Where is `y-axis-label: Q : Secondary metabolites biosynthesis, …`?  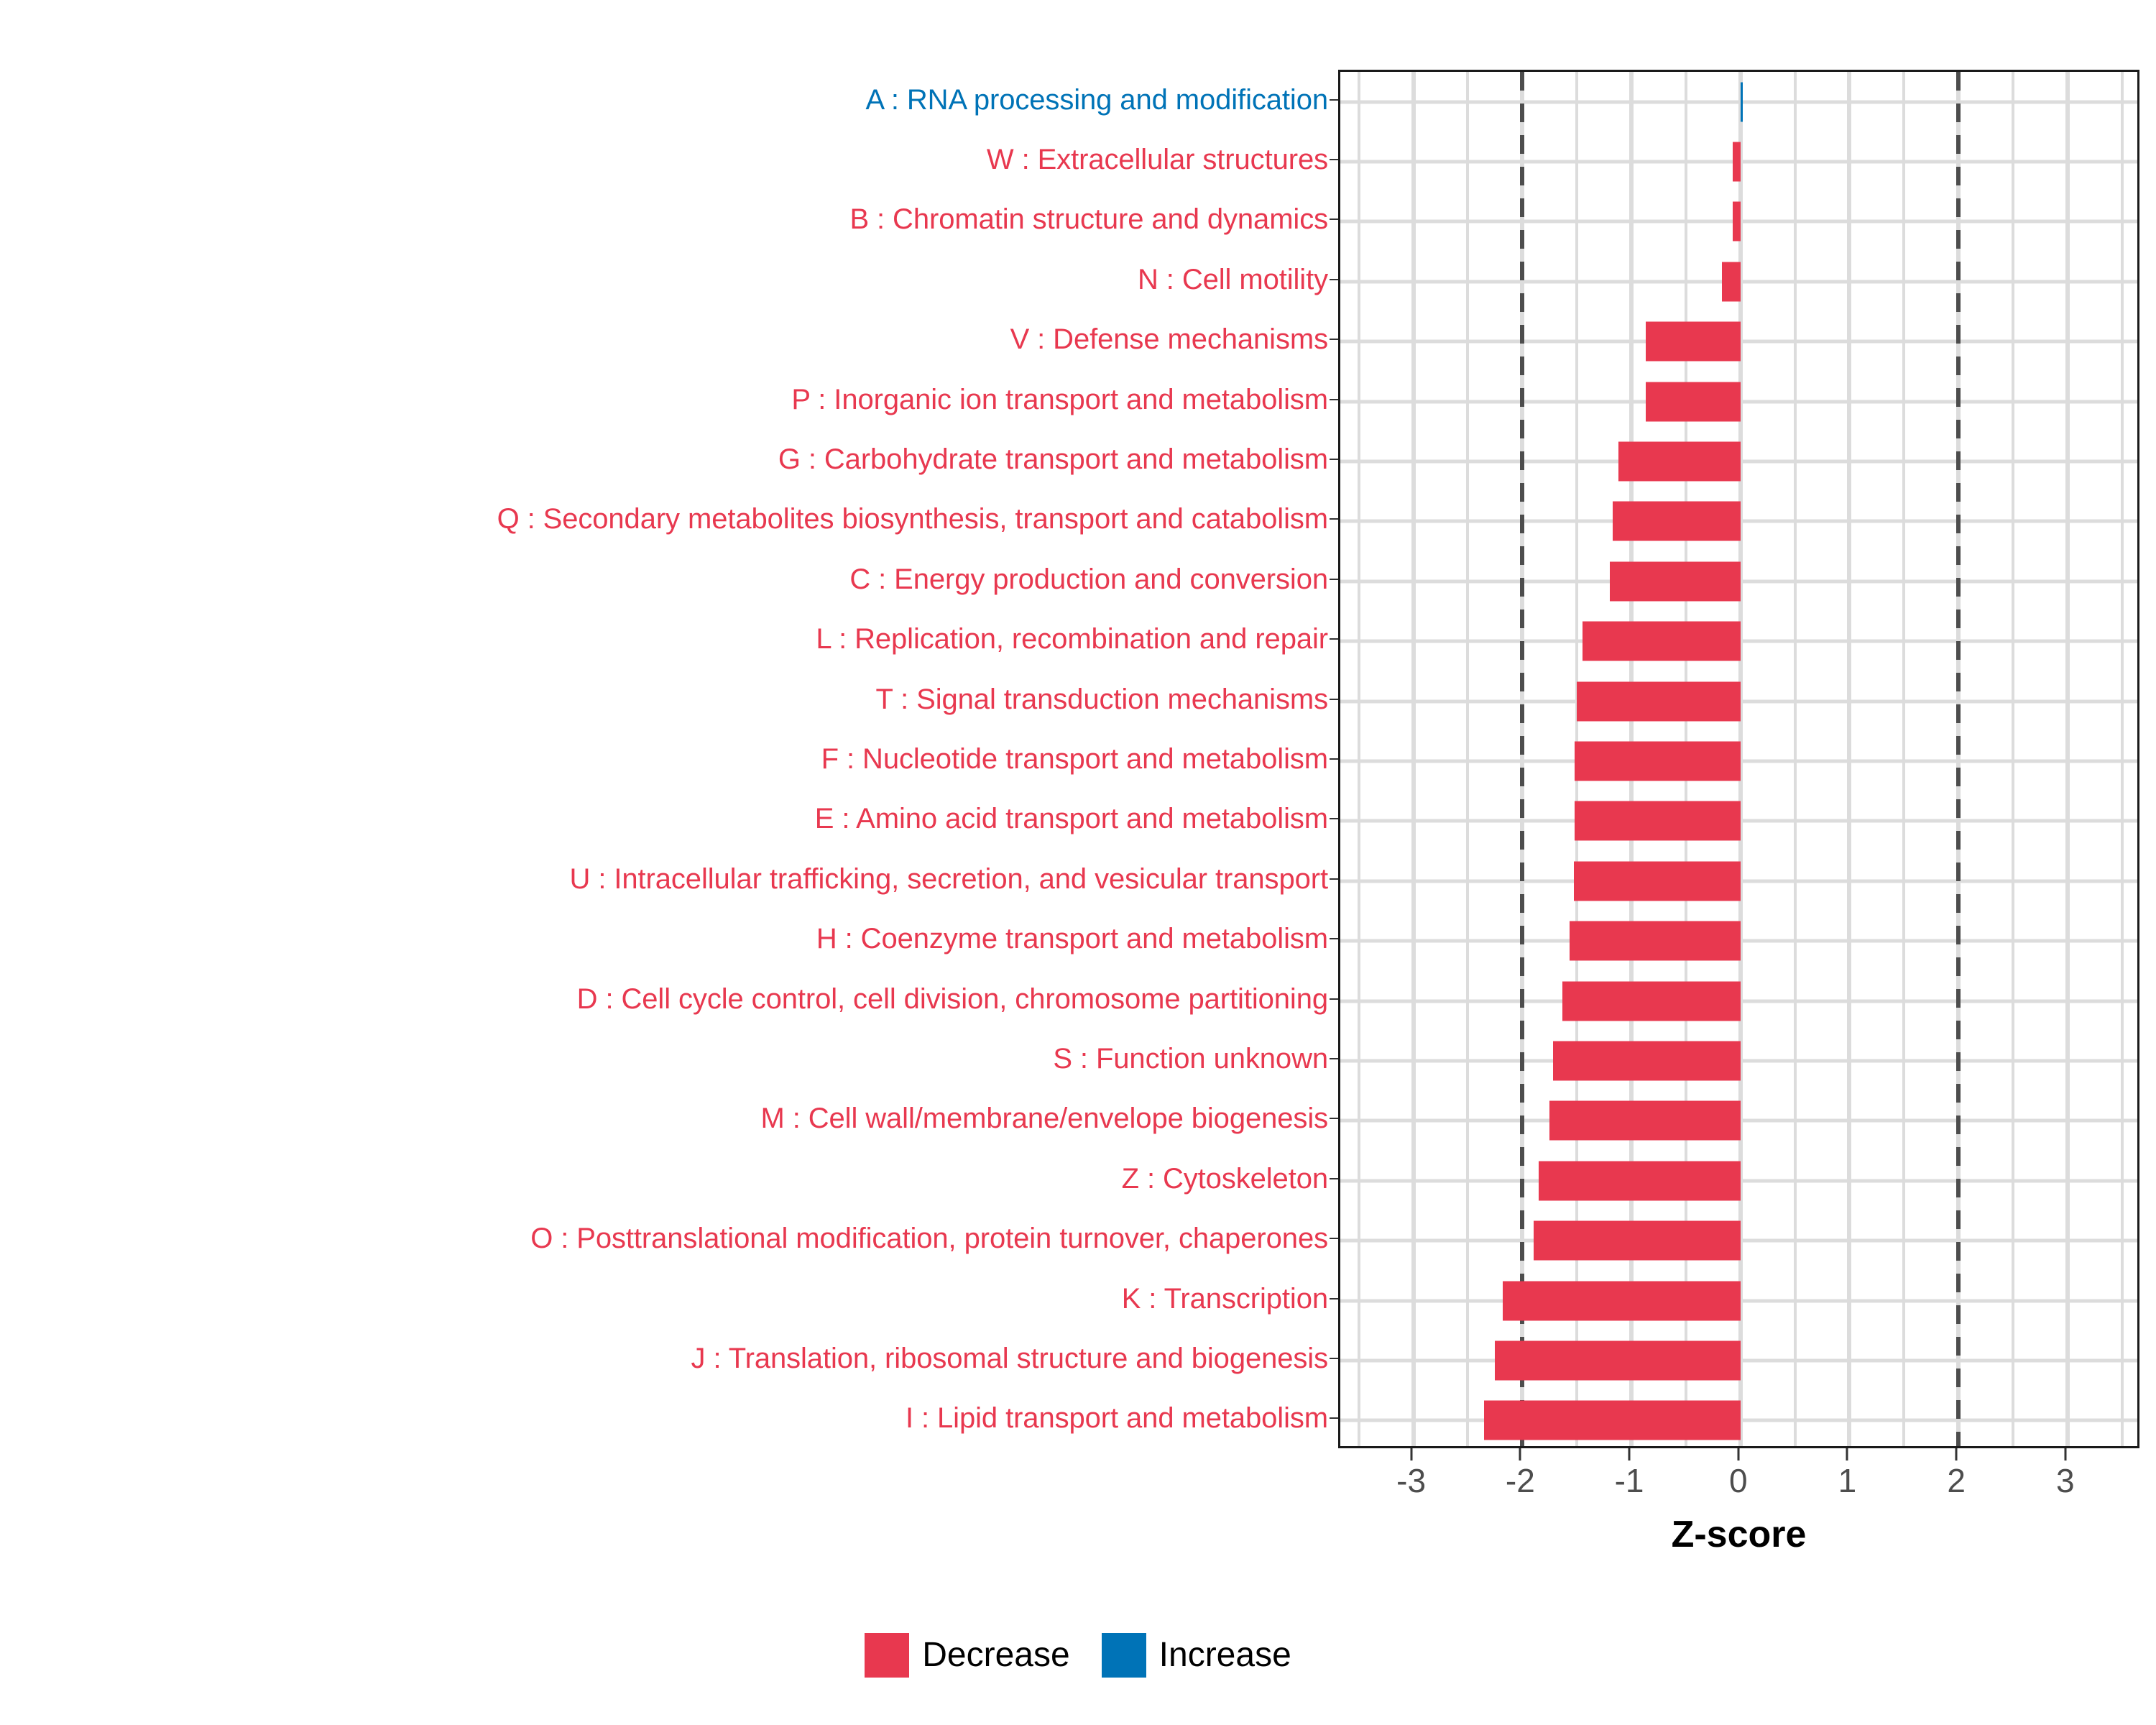 y-axis-label: Q : Secondary metabolites biosynthesis, … is located at coordinates (913, 519).